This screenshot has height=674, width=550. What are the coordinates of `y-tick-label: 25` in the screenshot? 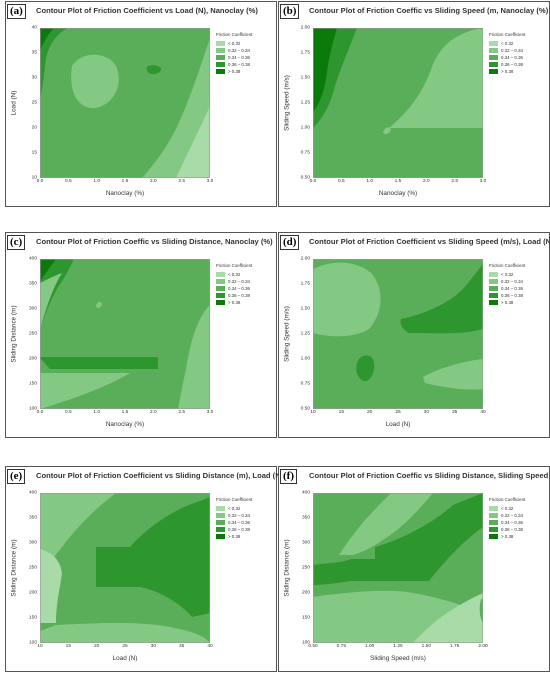 It's located at (34, 103).